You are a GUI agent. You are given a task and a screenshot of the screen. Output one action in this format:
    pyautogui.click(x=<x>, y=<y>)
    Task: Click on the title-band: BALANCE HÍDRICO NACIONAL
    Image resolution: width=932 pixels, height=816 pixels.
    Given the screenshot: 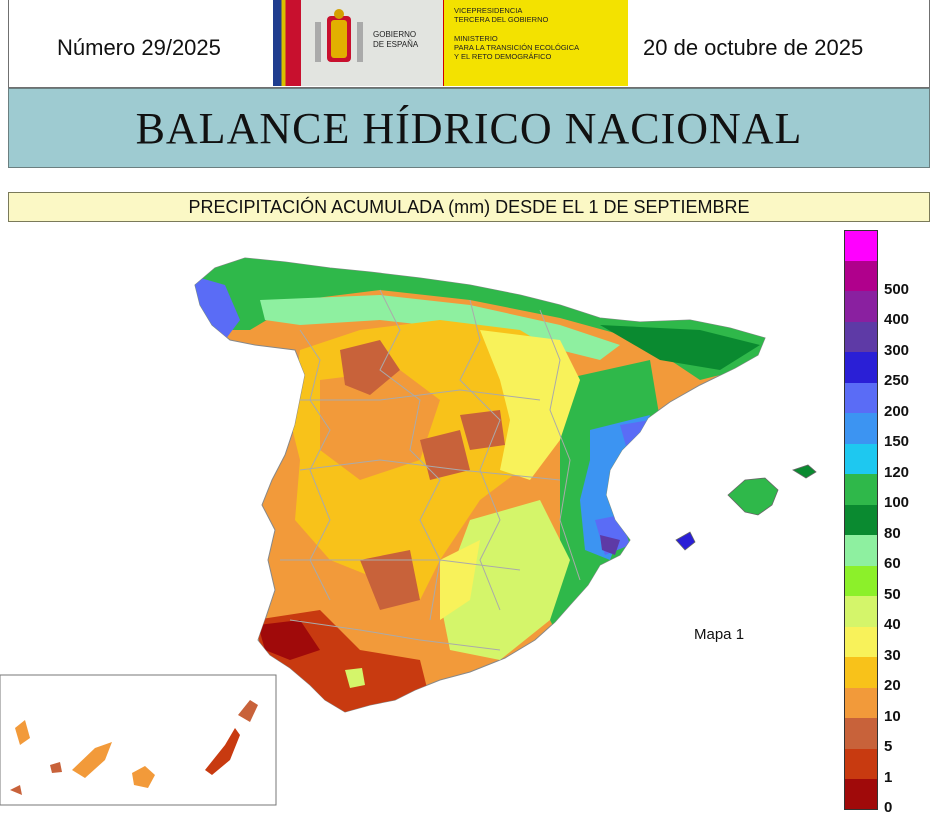 What is the action you would take?
    pyautogui.click(x=469, y=128)
    